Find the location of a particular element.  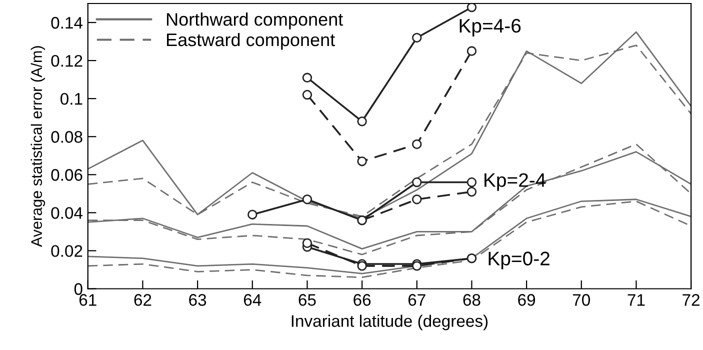

x-tick-label: 63 is located at coordinates (197, 300).